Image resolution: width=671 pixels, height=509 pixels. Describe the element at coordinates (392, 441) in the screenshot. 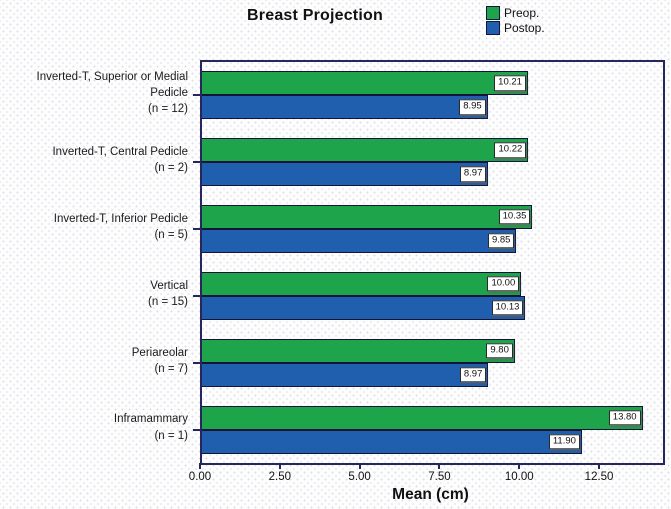

I see `bar-postop: 11.90` at that location.